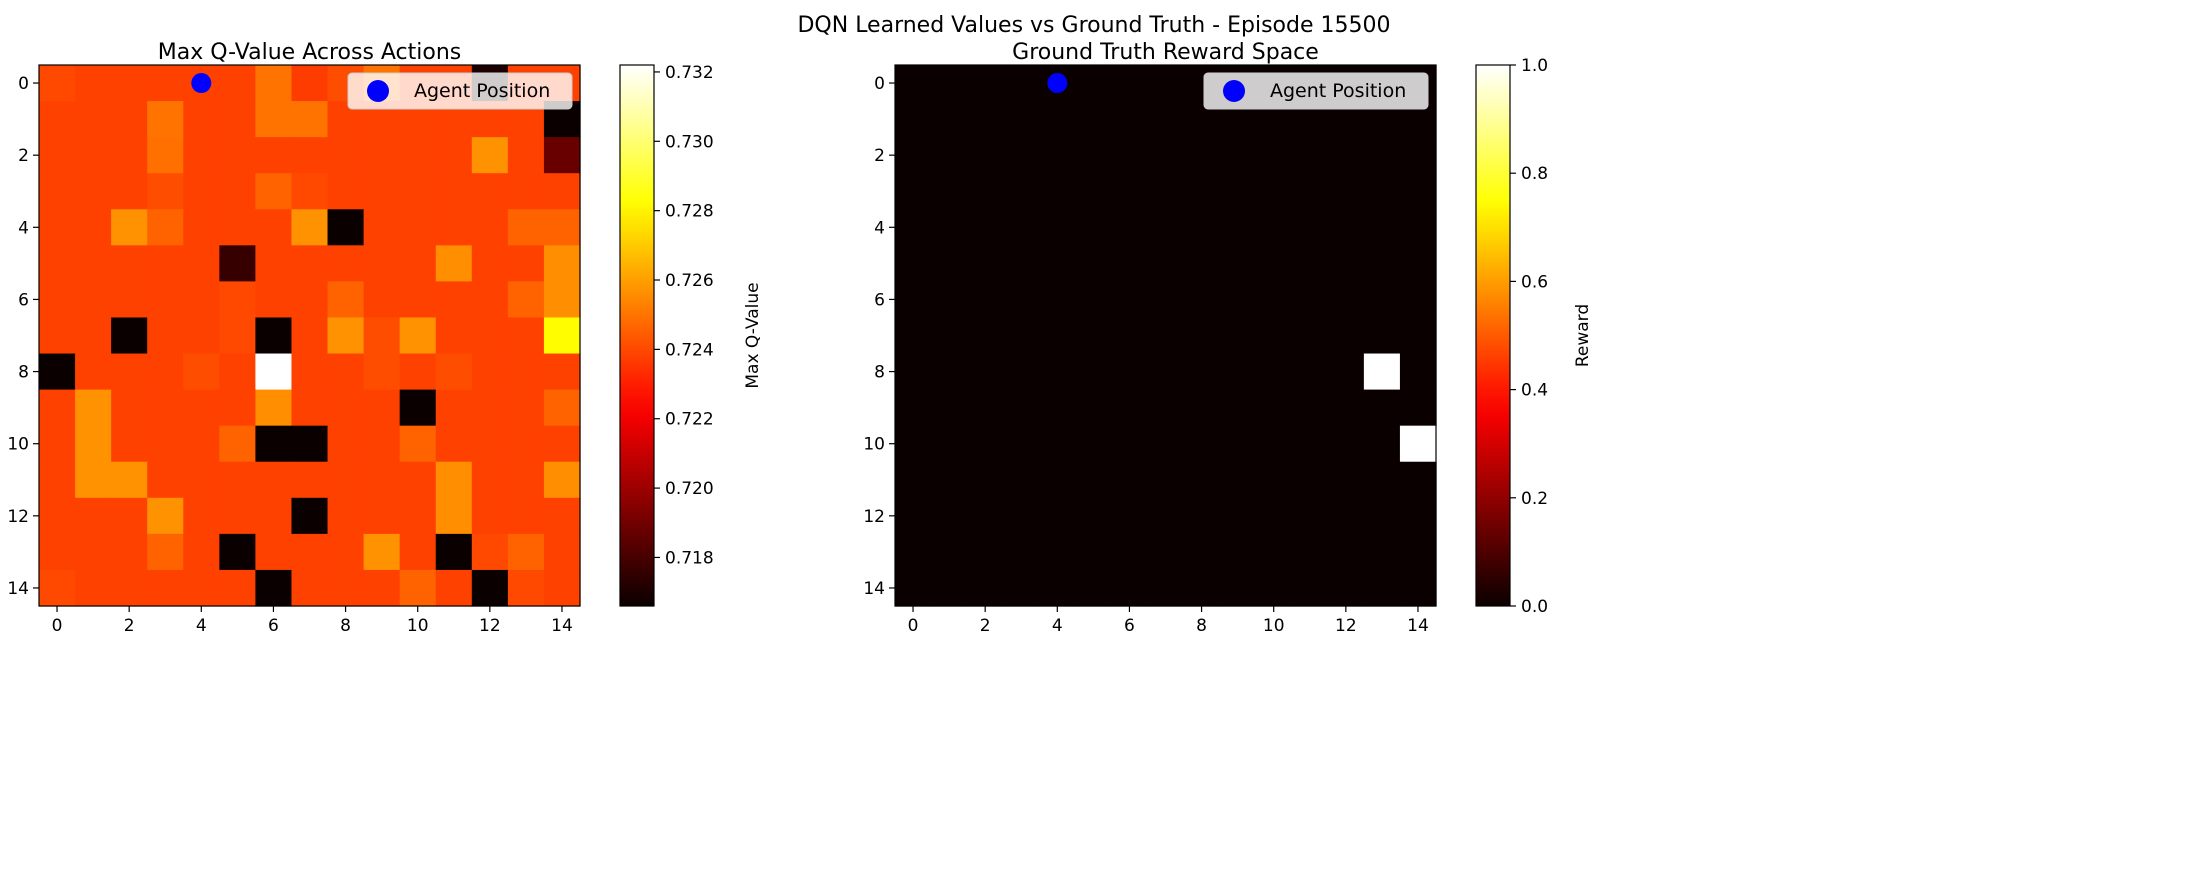 The height and width of the screenshot is (896, 2188). I want to click on x-tick-label: 8, so click(345, 626).